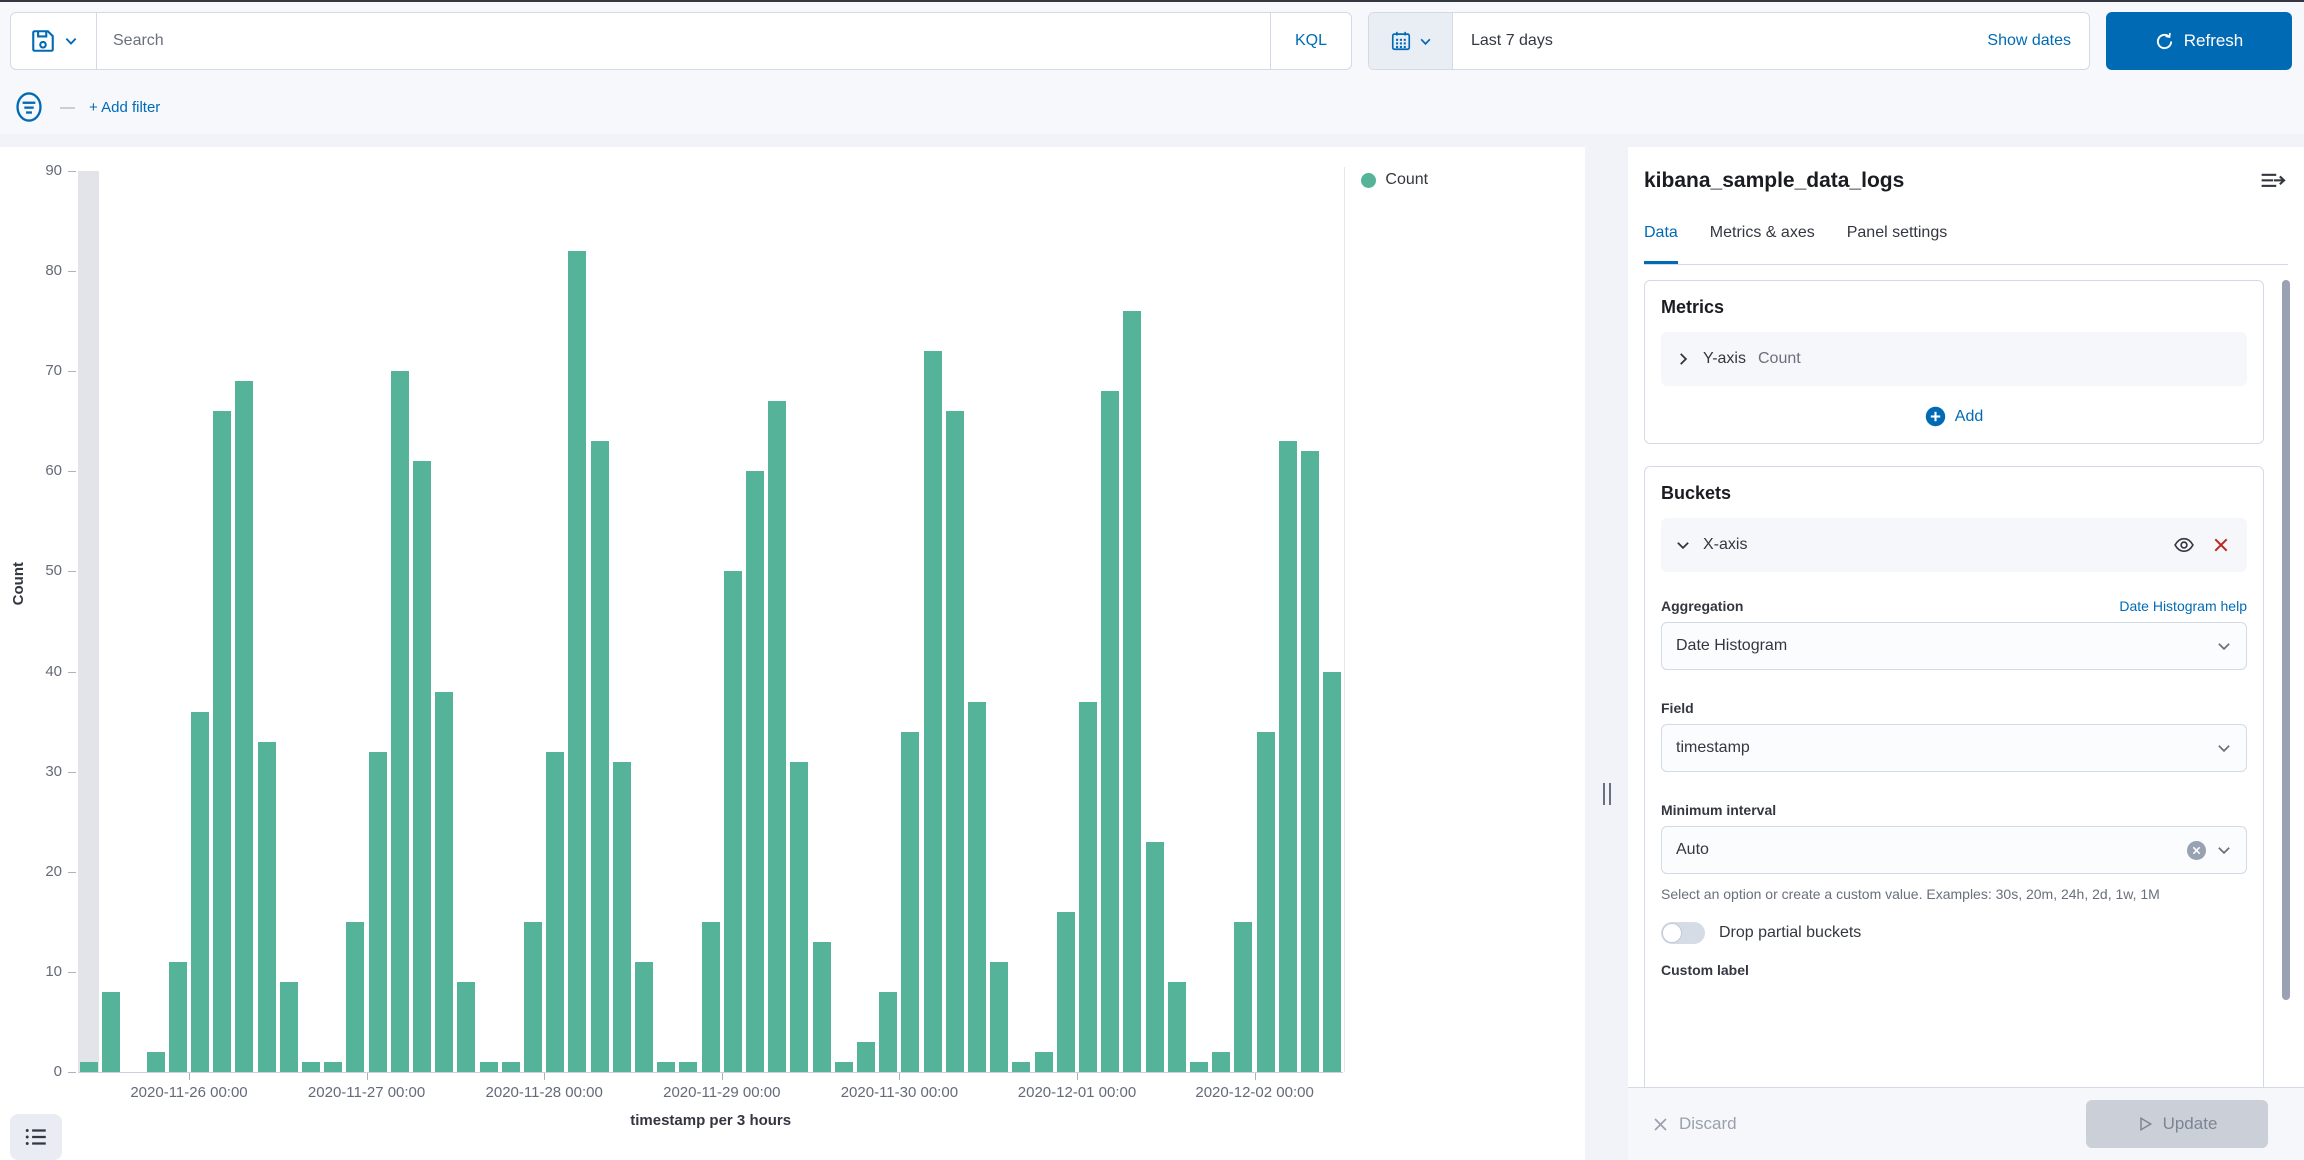  Describe the element at coordinates (72, 1072) in the screenshot. I see `y-axis-tick-mark` at that location.